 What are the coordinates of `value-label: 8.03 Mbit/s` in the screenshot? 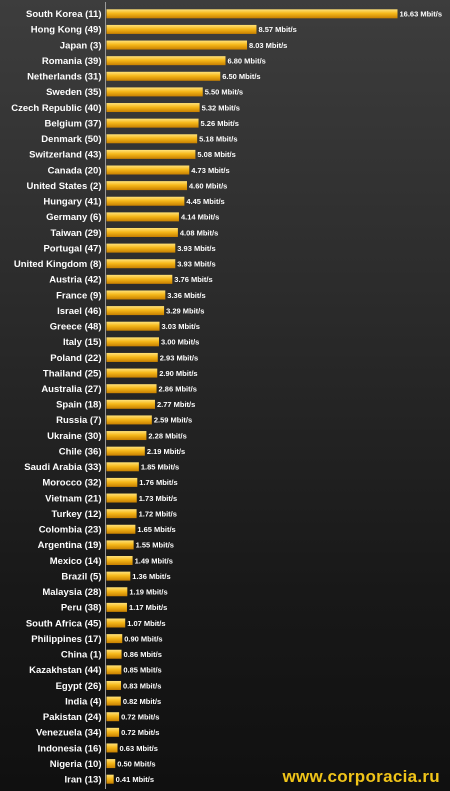 It's located at (268, 45).